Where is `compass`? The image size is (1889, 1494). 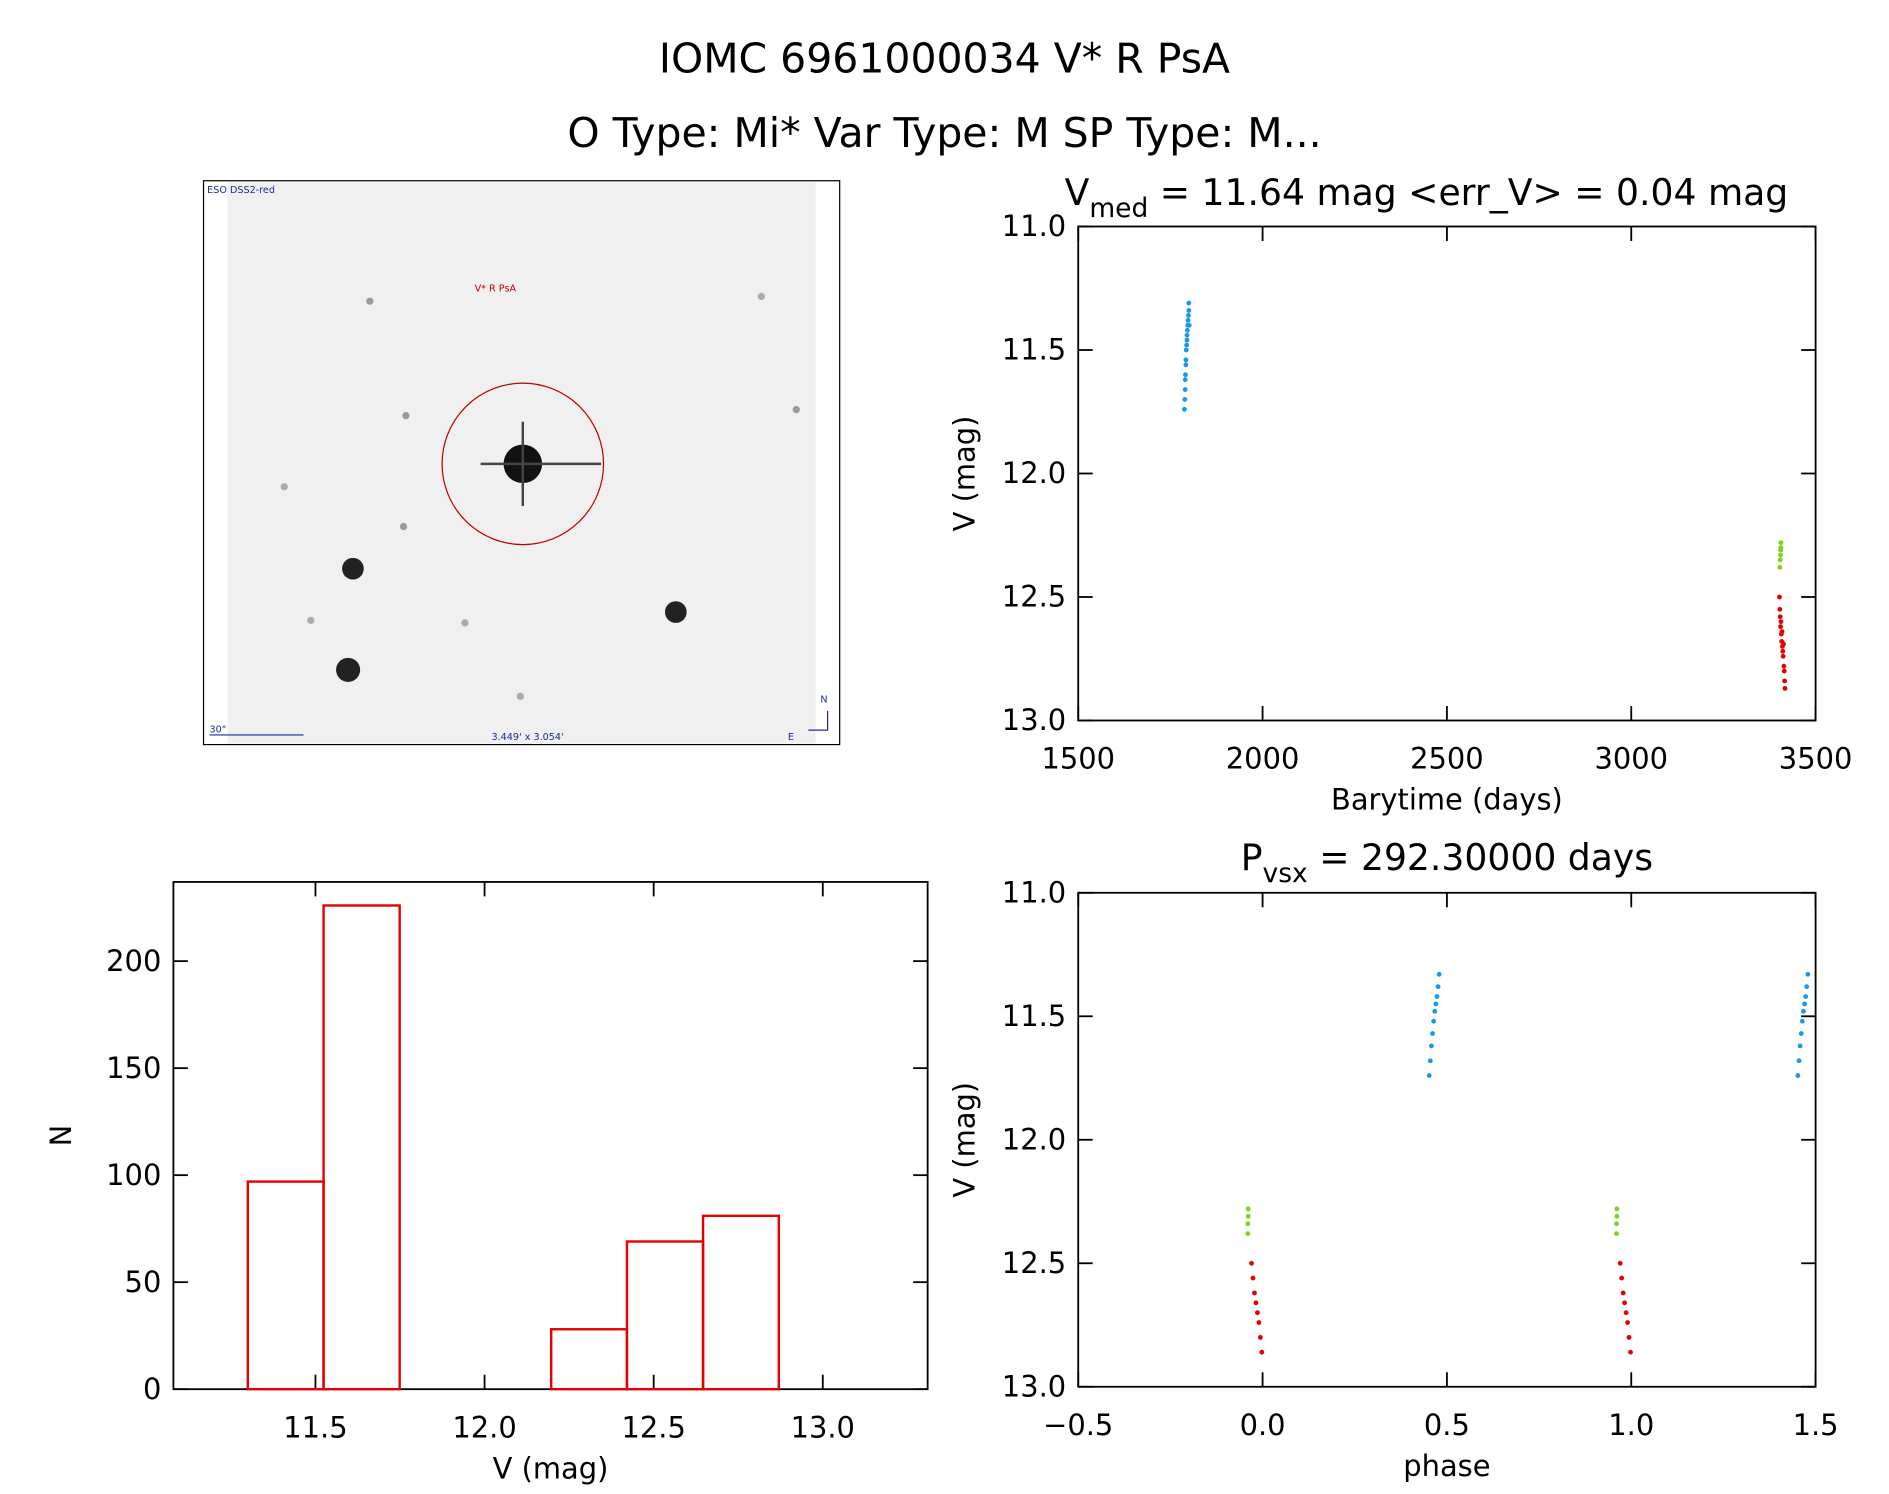
compass is located at coordinates (818, 720).